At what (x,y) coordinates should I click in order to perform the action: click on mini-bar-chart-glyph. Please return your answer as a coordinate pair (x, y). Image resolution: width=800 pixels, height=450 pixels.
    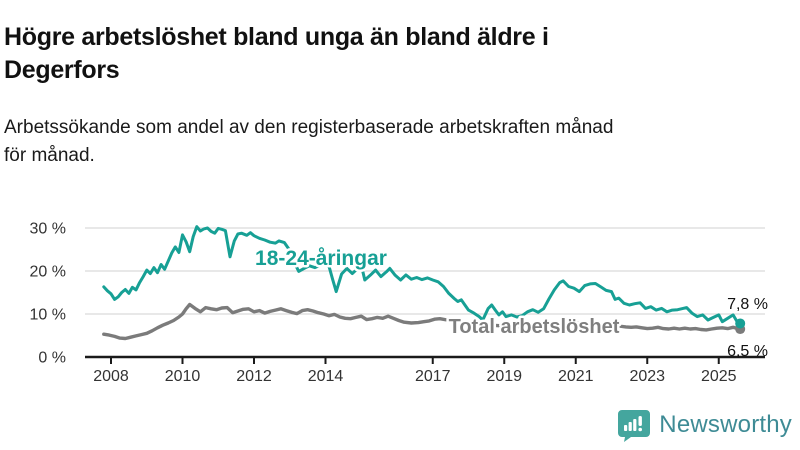
    Looking at the image, I should click on (633, 424).